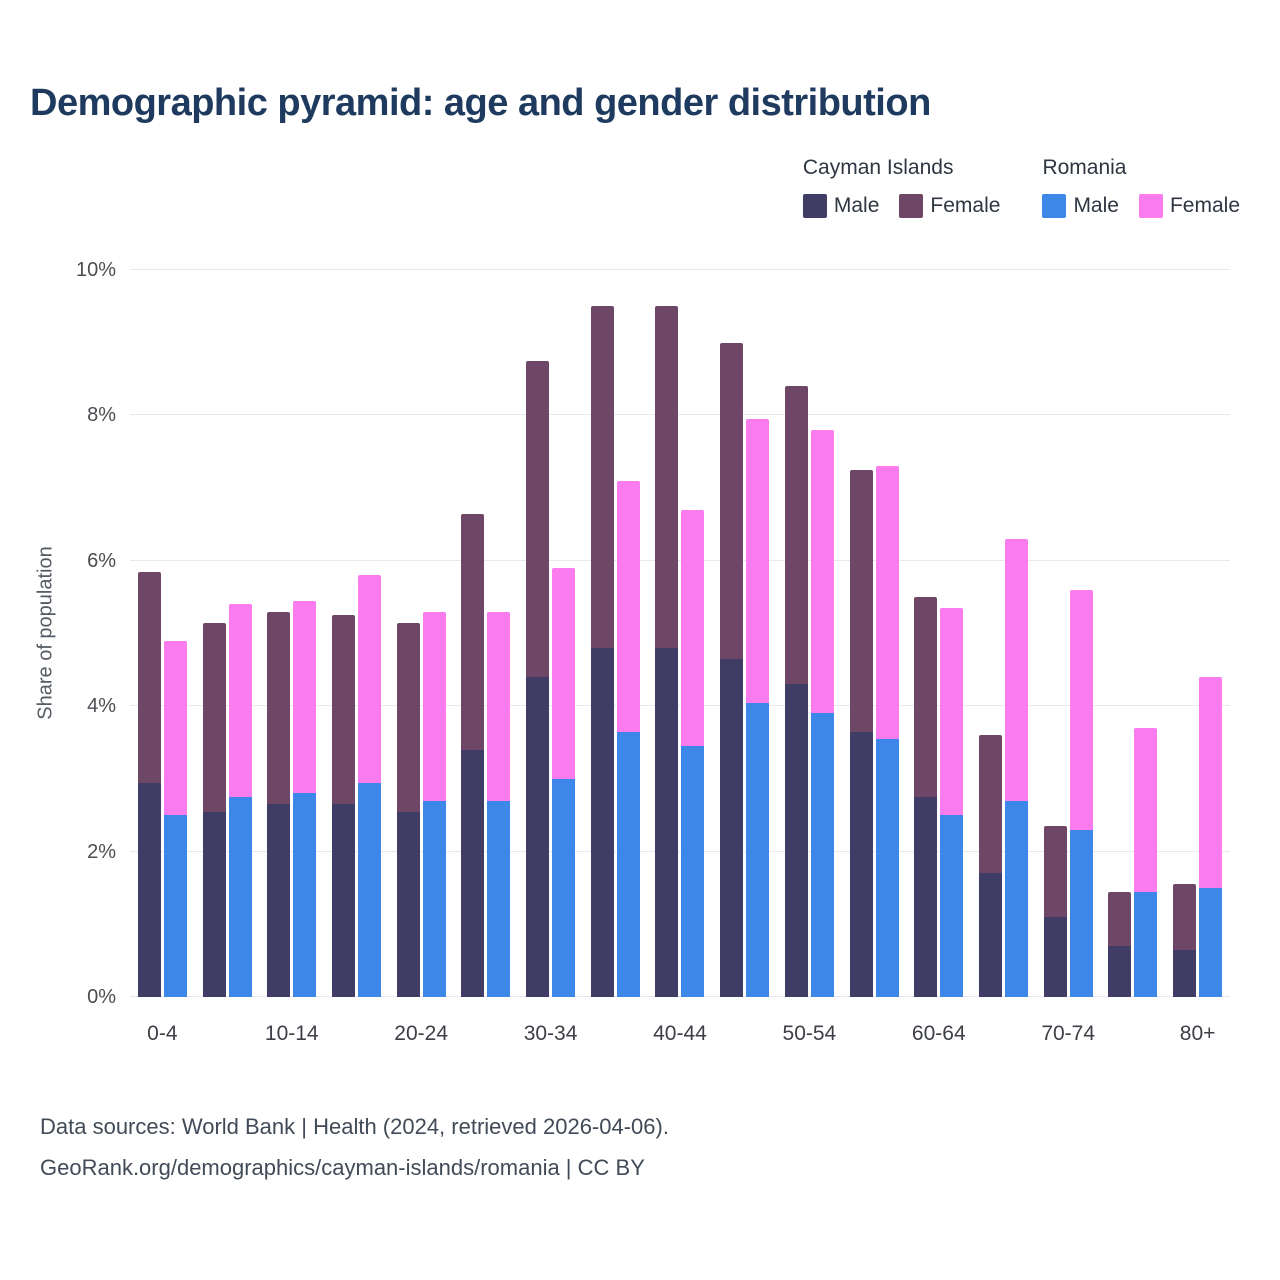 This screenshot has width=1280, height=1280. Describe the element at coordinates (1150, 206) in the screenshot. I see `legend-swatch` at that location.